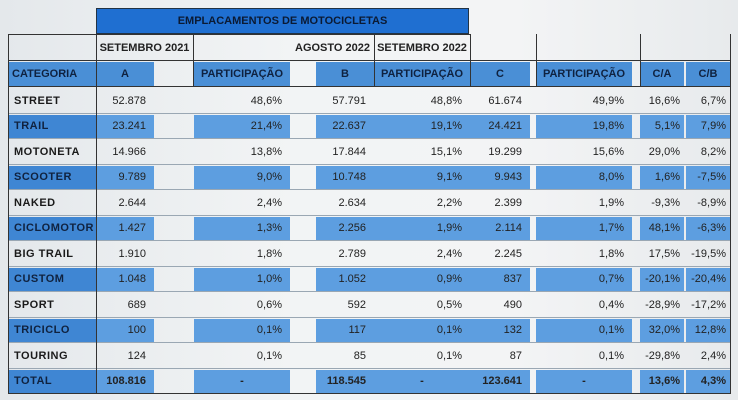 The image size is (738, 400). What do you see at coordinates (422, 177) in the screenshot?
I see `share-b-cell: 9,1%` at bounding box center [422, 177].